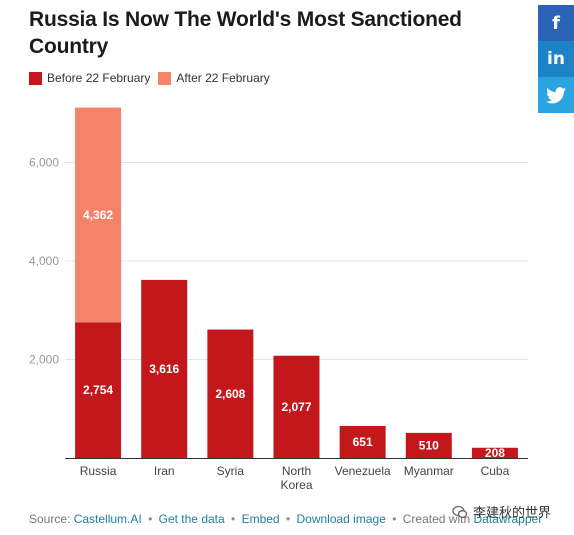  What do you see at coordinates (44, 261) in the screenshot?
I see `y-tick-label: 4,000` at bounding box center [44, 261].